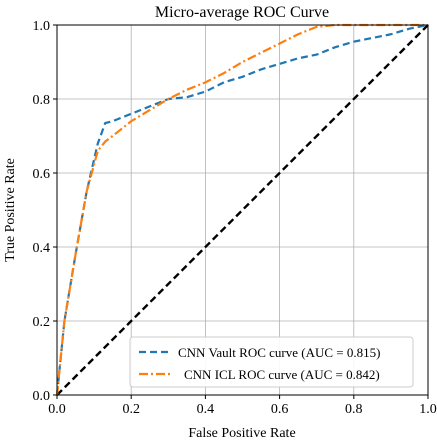 This screenshot has height=440, width=437. I want to click on legend-label-cnn-vault: CNN Vault ROC curve (AUC = 0.815), so click(279, 352).